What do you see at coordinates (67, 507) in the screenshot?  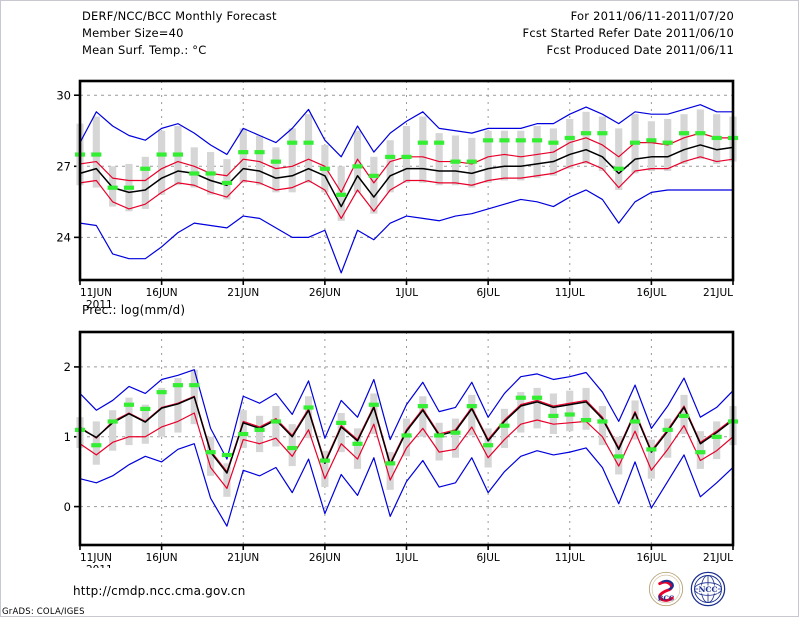 I see `y-tick-label: 0` at bounding box center [67, 507].